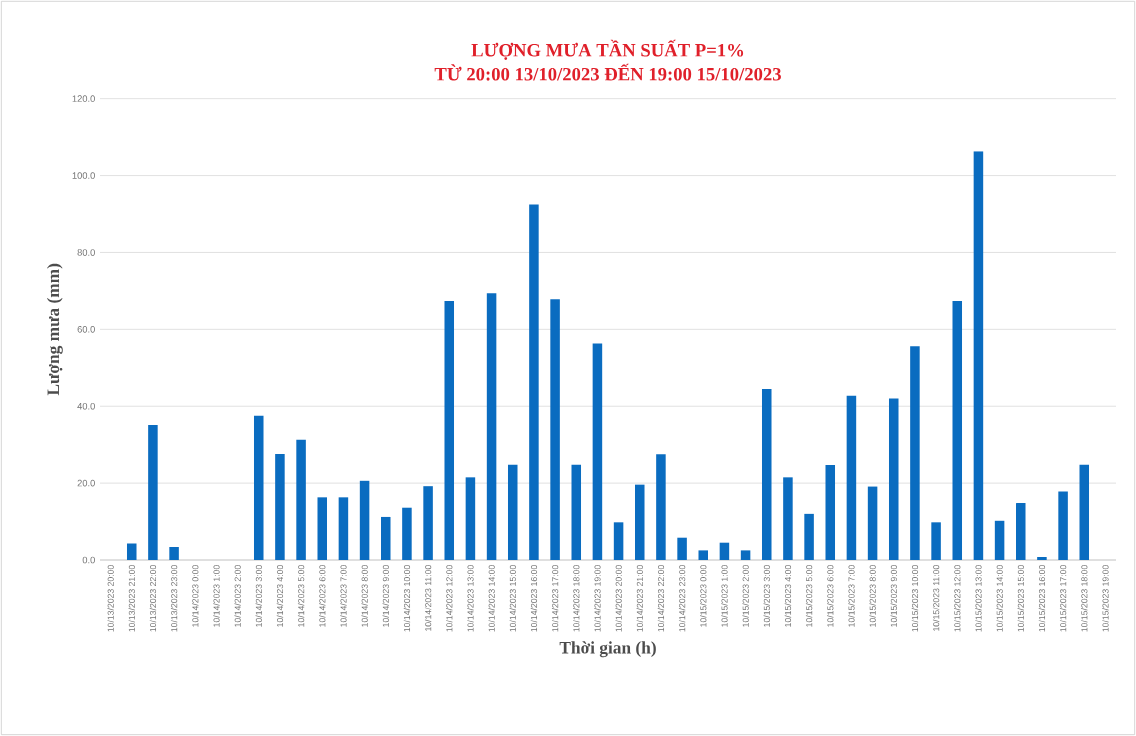 The width and height of the screenshot is (1136, 736). What do you see at coordinates (512, 598) in the screenshot?
I see `x-tick-label: 10/14/2023 15:00` at bounding box center [512, 598].